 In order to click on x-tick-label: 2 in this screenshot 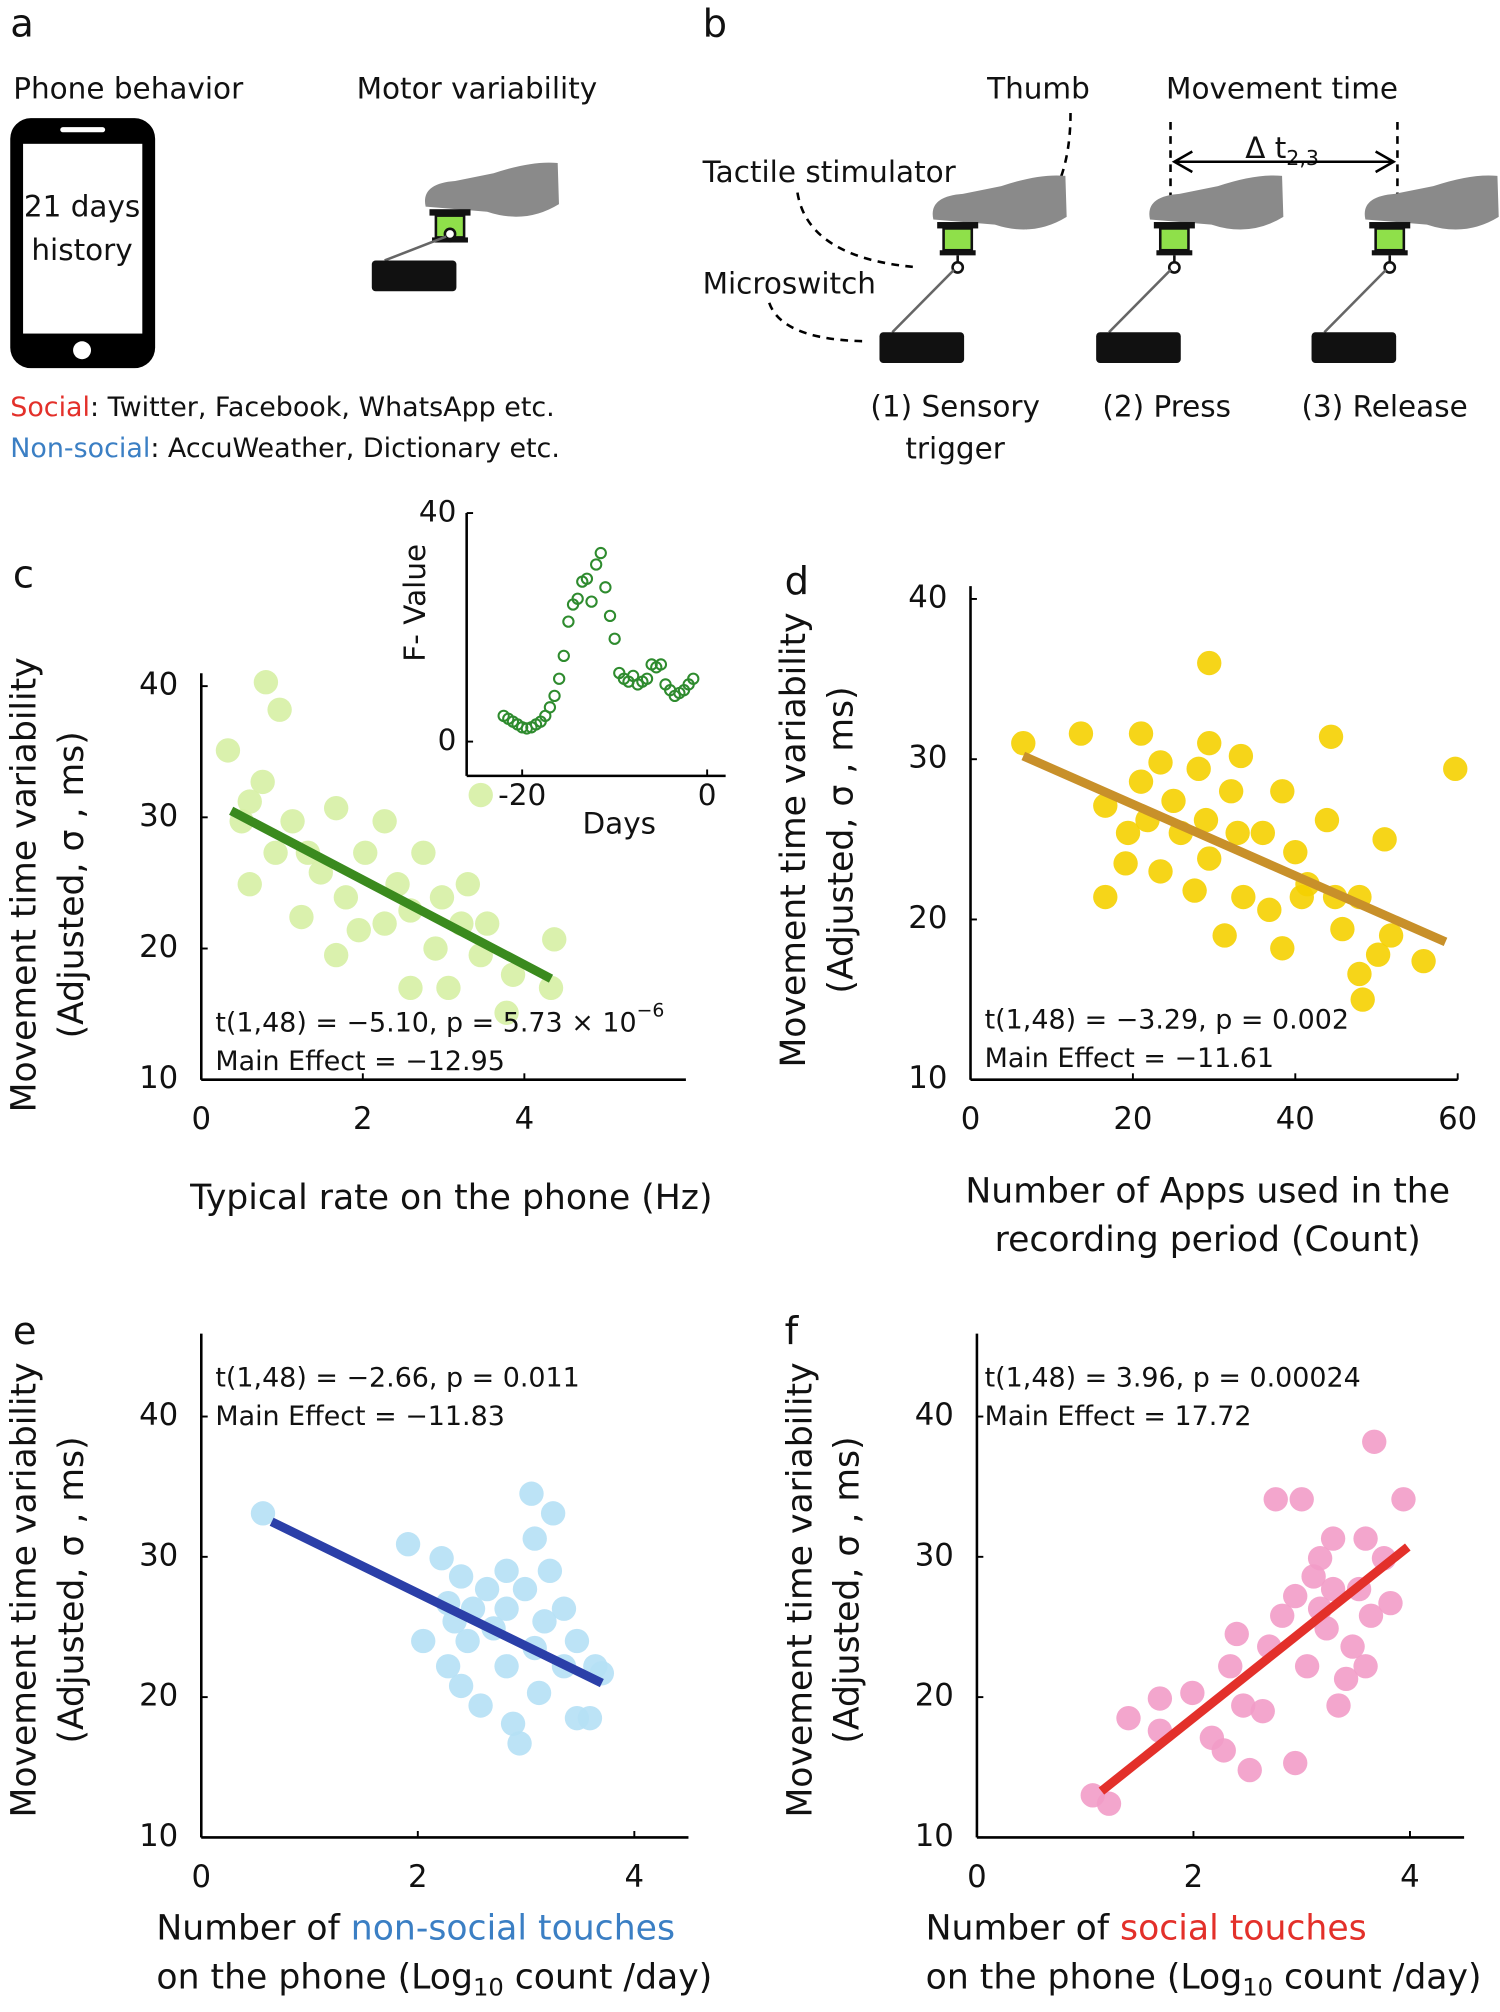, I will do `click(418, 1877)`.